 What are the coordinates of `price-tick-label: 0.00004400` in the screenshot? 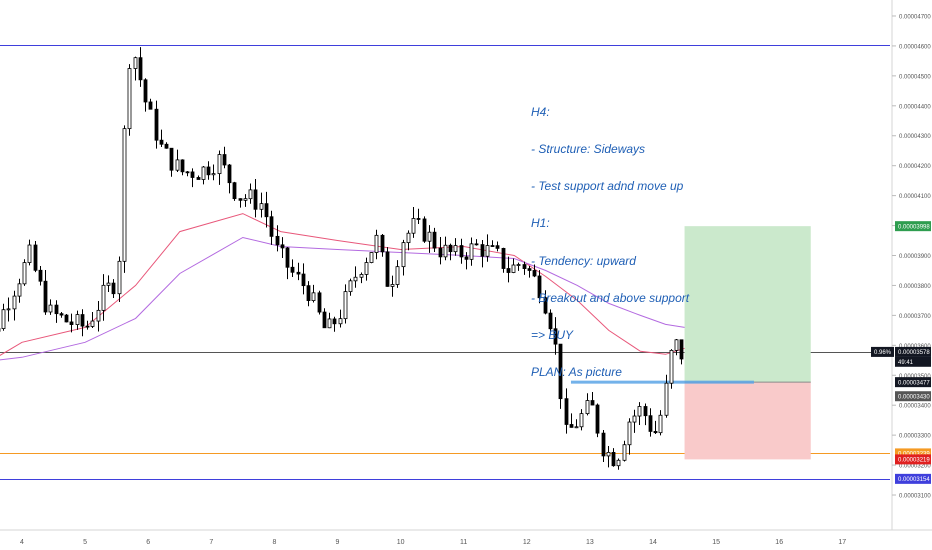 It's located at (915, 107).